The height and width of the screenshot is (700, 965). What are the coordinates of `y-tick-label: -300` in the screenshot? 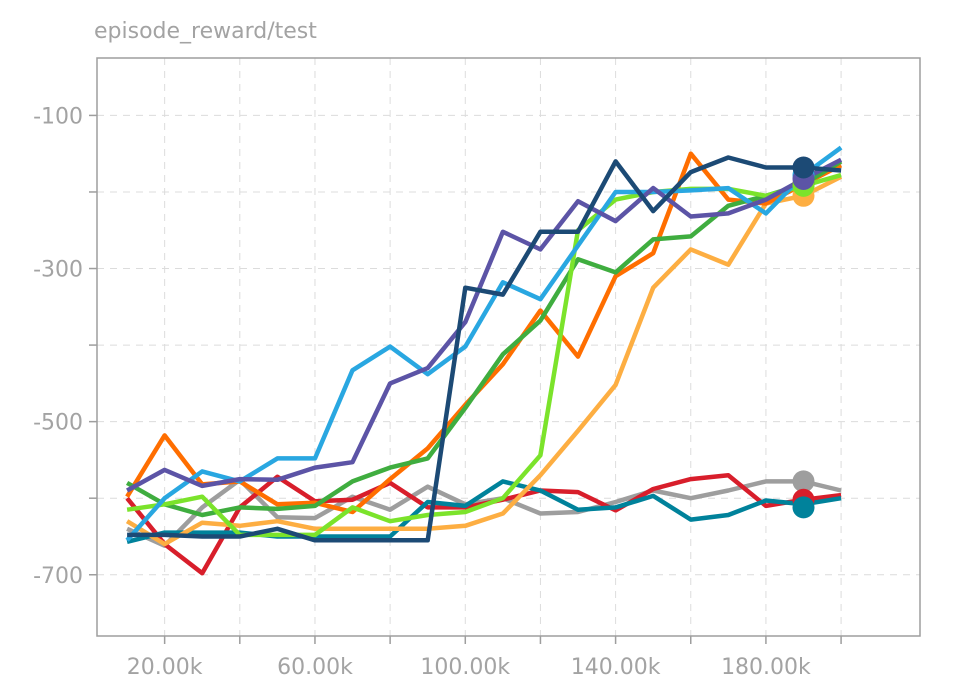 It's located at (58, 270).